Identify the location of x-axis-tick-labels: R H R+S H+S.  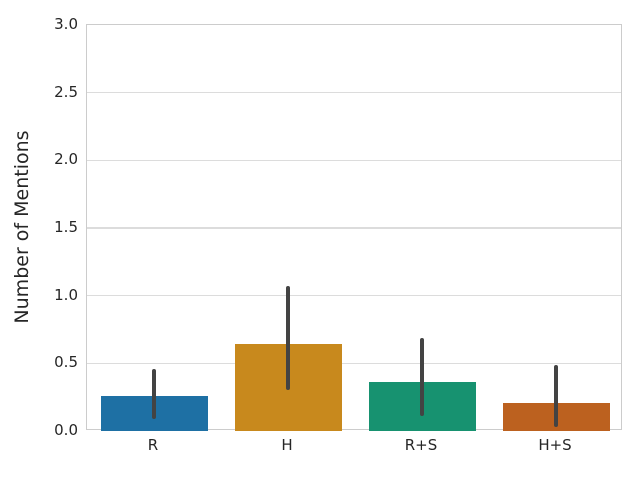
(354, 448).